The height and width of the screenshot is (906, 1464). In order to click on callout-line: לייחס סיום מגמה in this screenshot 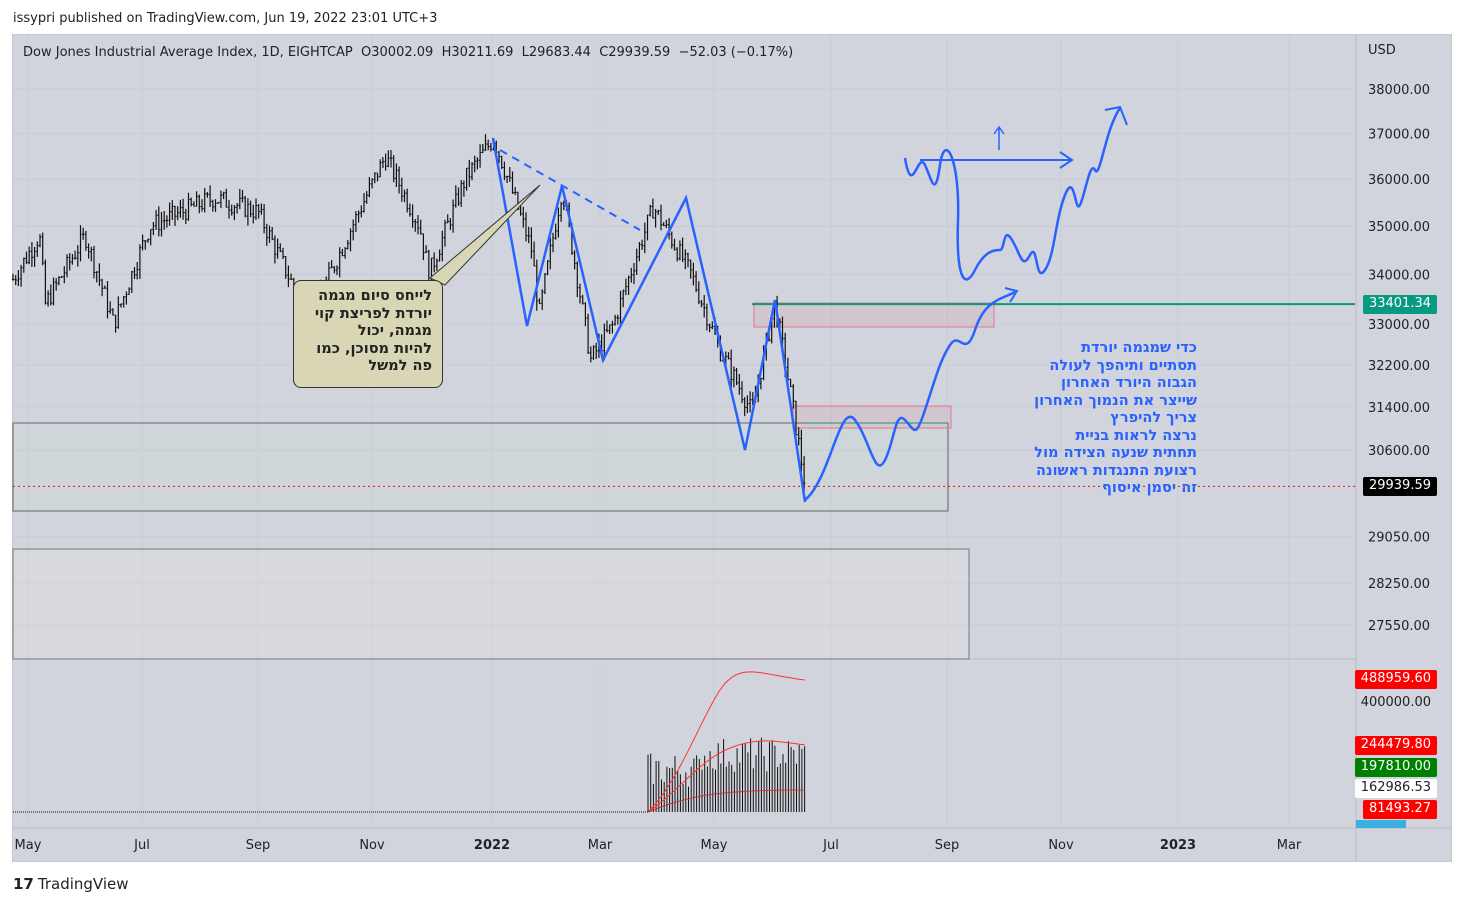, I will do `click(375, 296)`.